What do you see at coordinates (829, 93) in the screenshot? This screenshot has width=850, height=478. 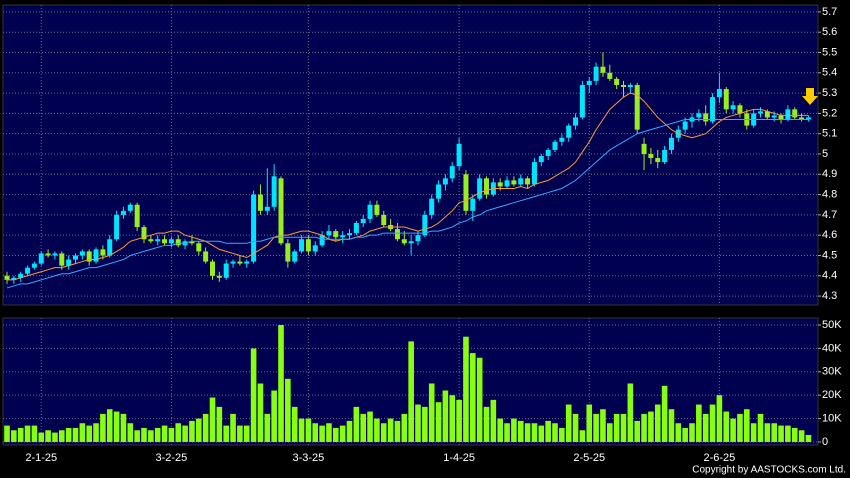 I see `y-tick-label: 5.3` at bounding box center [829, 93].